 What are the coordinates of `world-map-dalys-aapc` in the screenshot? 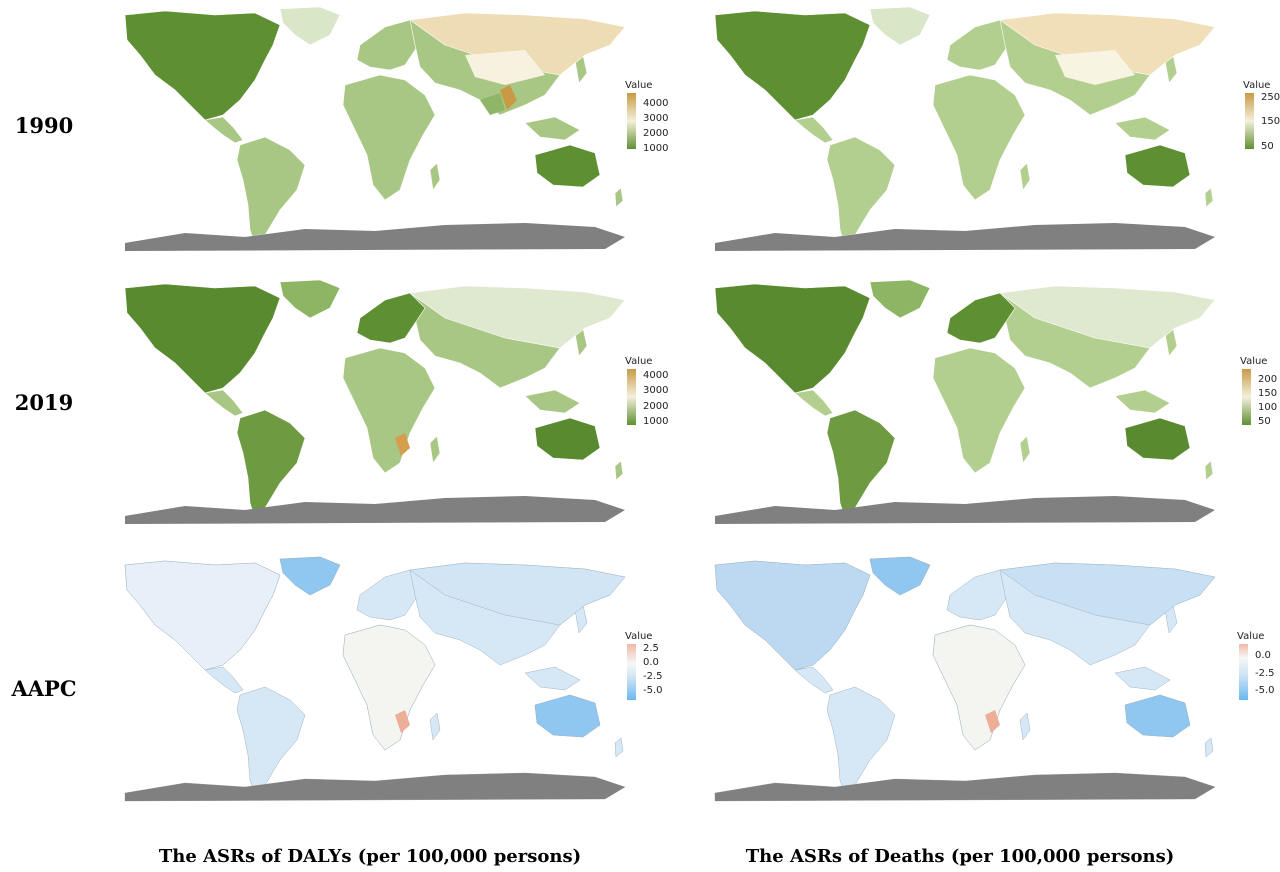 It's located at (374, 679).